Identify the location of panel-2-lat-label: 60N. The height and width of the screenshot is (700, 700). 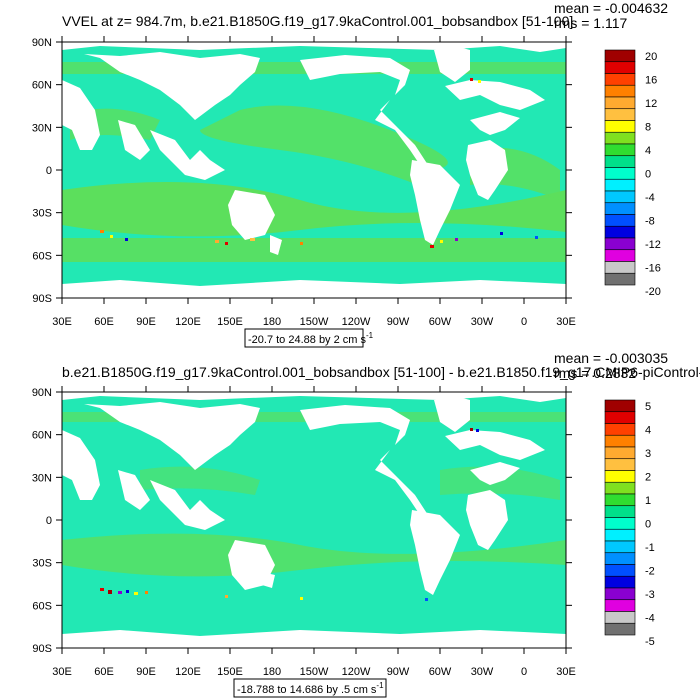
(42, 436).